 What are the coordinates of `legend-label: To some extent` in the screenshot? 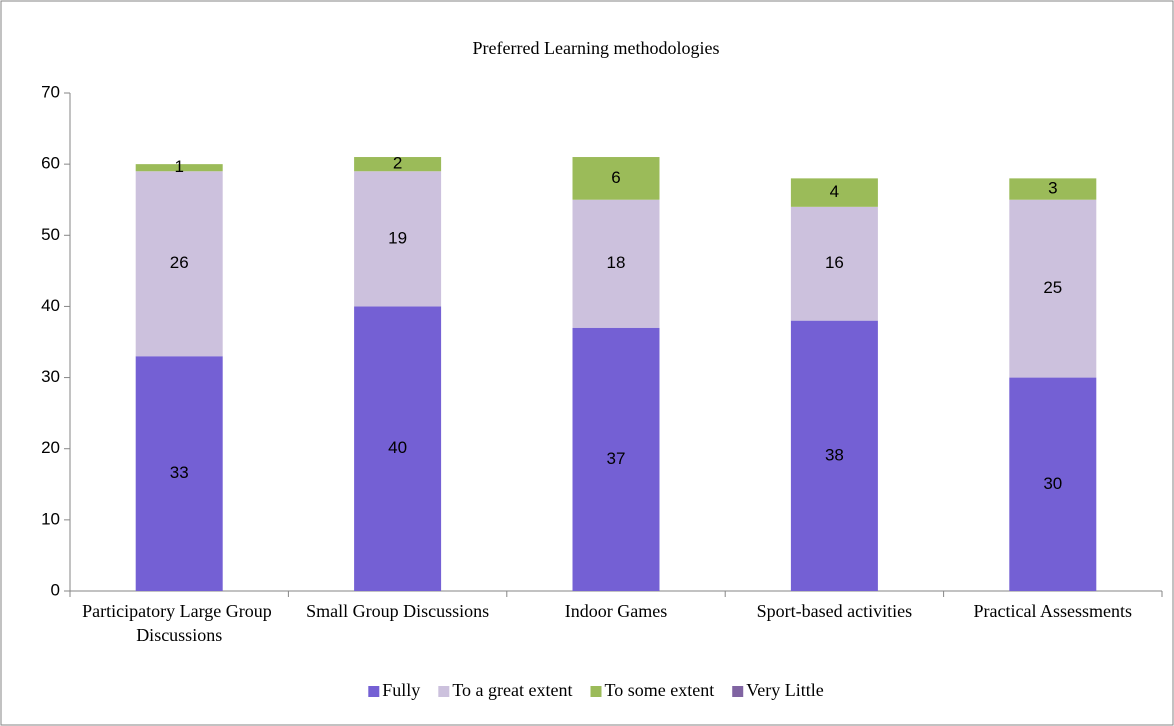 It's located at (660, 690).